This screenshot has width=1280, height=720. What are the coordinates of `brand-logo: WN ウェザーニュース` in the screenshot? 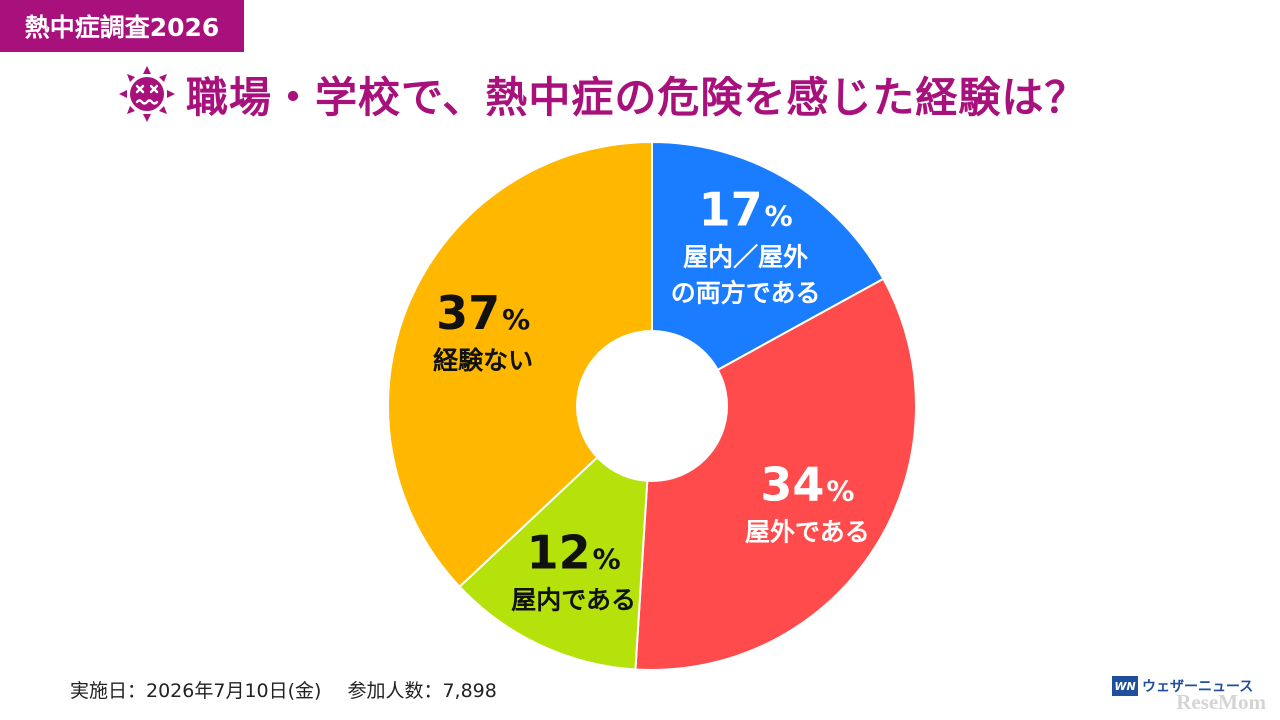 It's located at (1182, 686).